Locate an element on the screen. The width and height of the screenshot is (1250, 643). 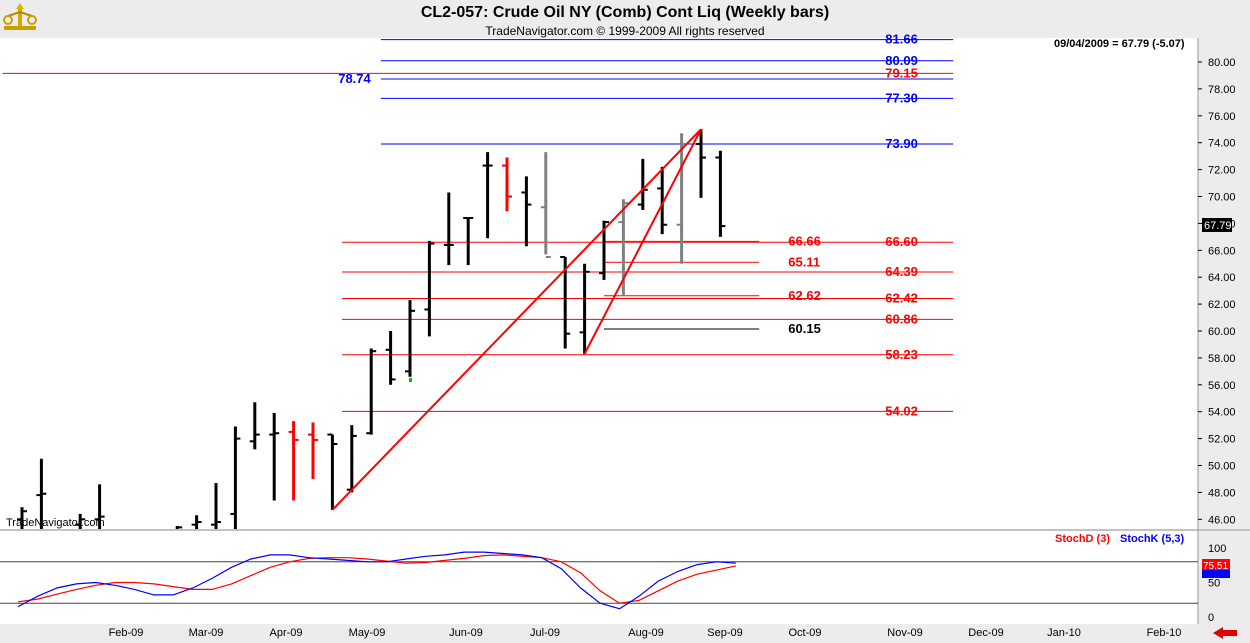
date-tick-label: Jan-10 is located at coordinates (1064, 633).